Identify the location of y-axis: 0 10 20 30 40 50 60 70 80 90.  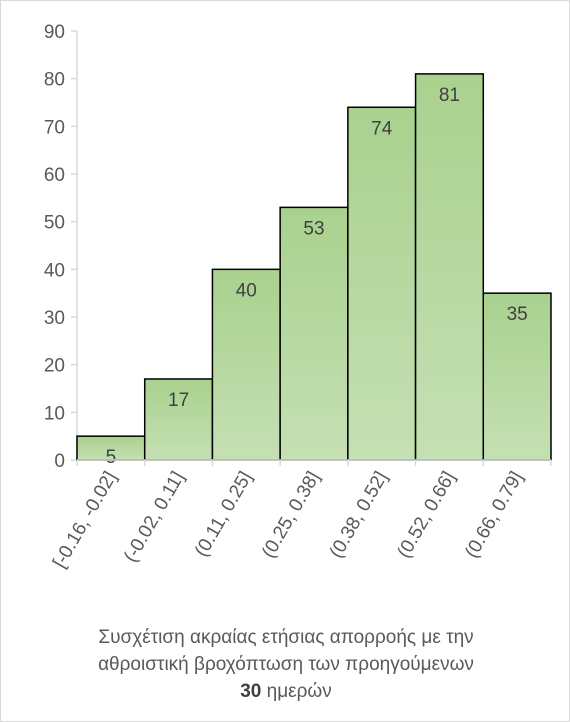
(61, 247).